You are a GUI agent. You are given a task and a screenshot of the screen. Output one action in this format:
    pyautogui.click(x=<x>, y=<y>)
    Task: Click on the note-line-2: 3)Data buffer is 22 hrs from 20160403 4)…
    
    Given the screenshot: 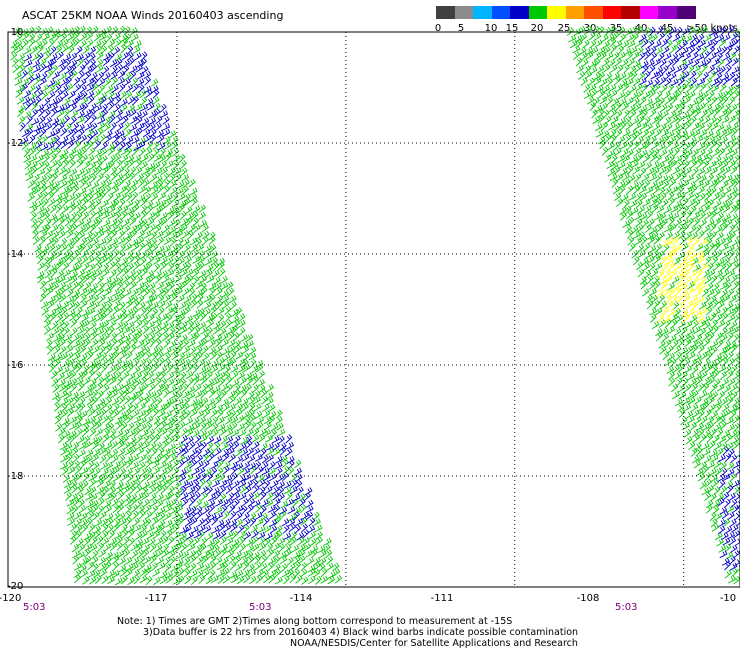 What is the action you would take?
    pyautogui.click(x=361, y=632)
    